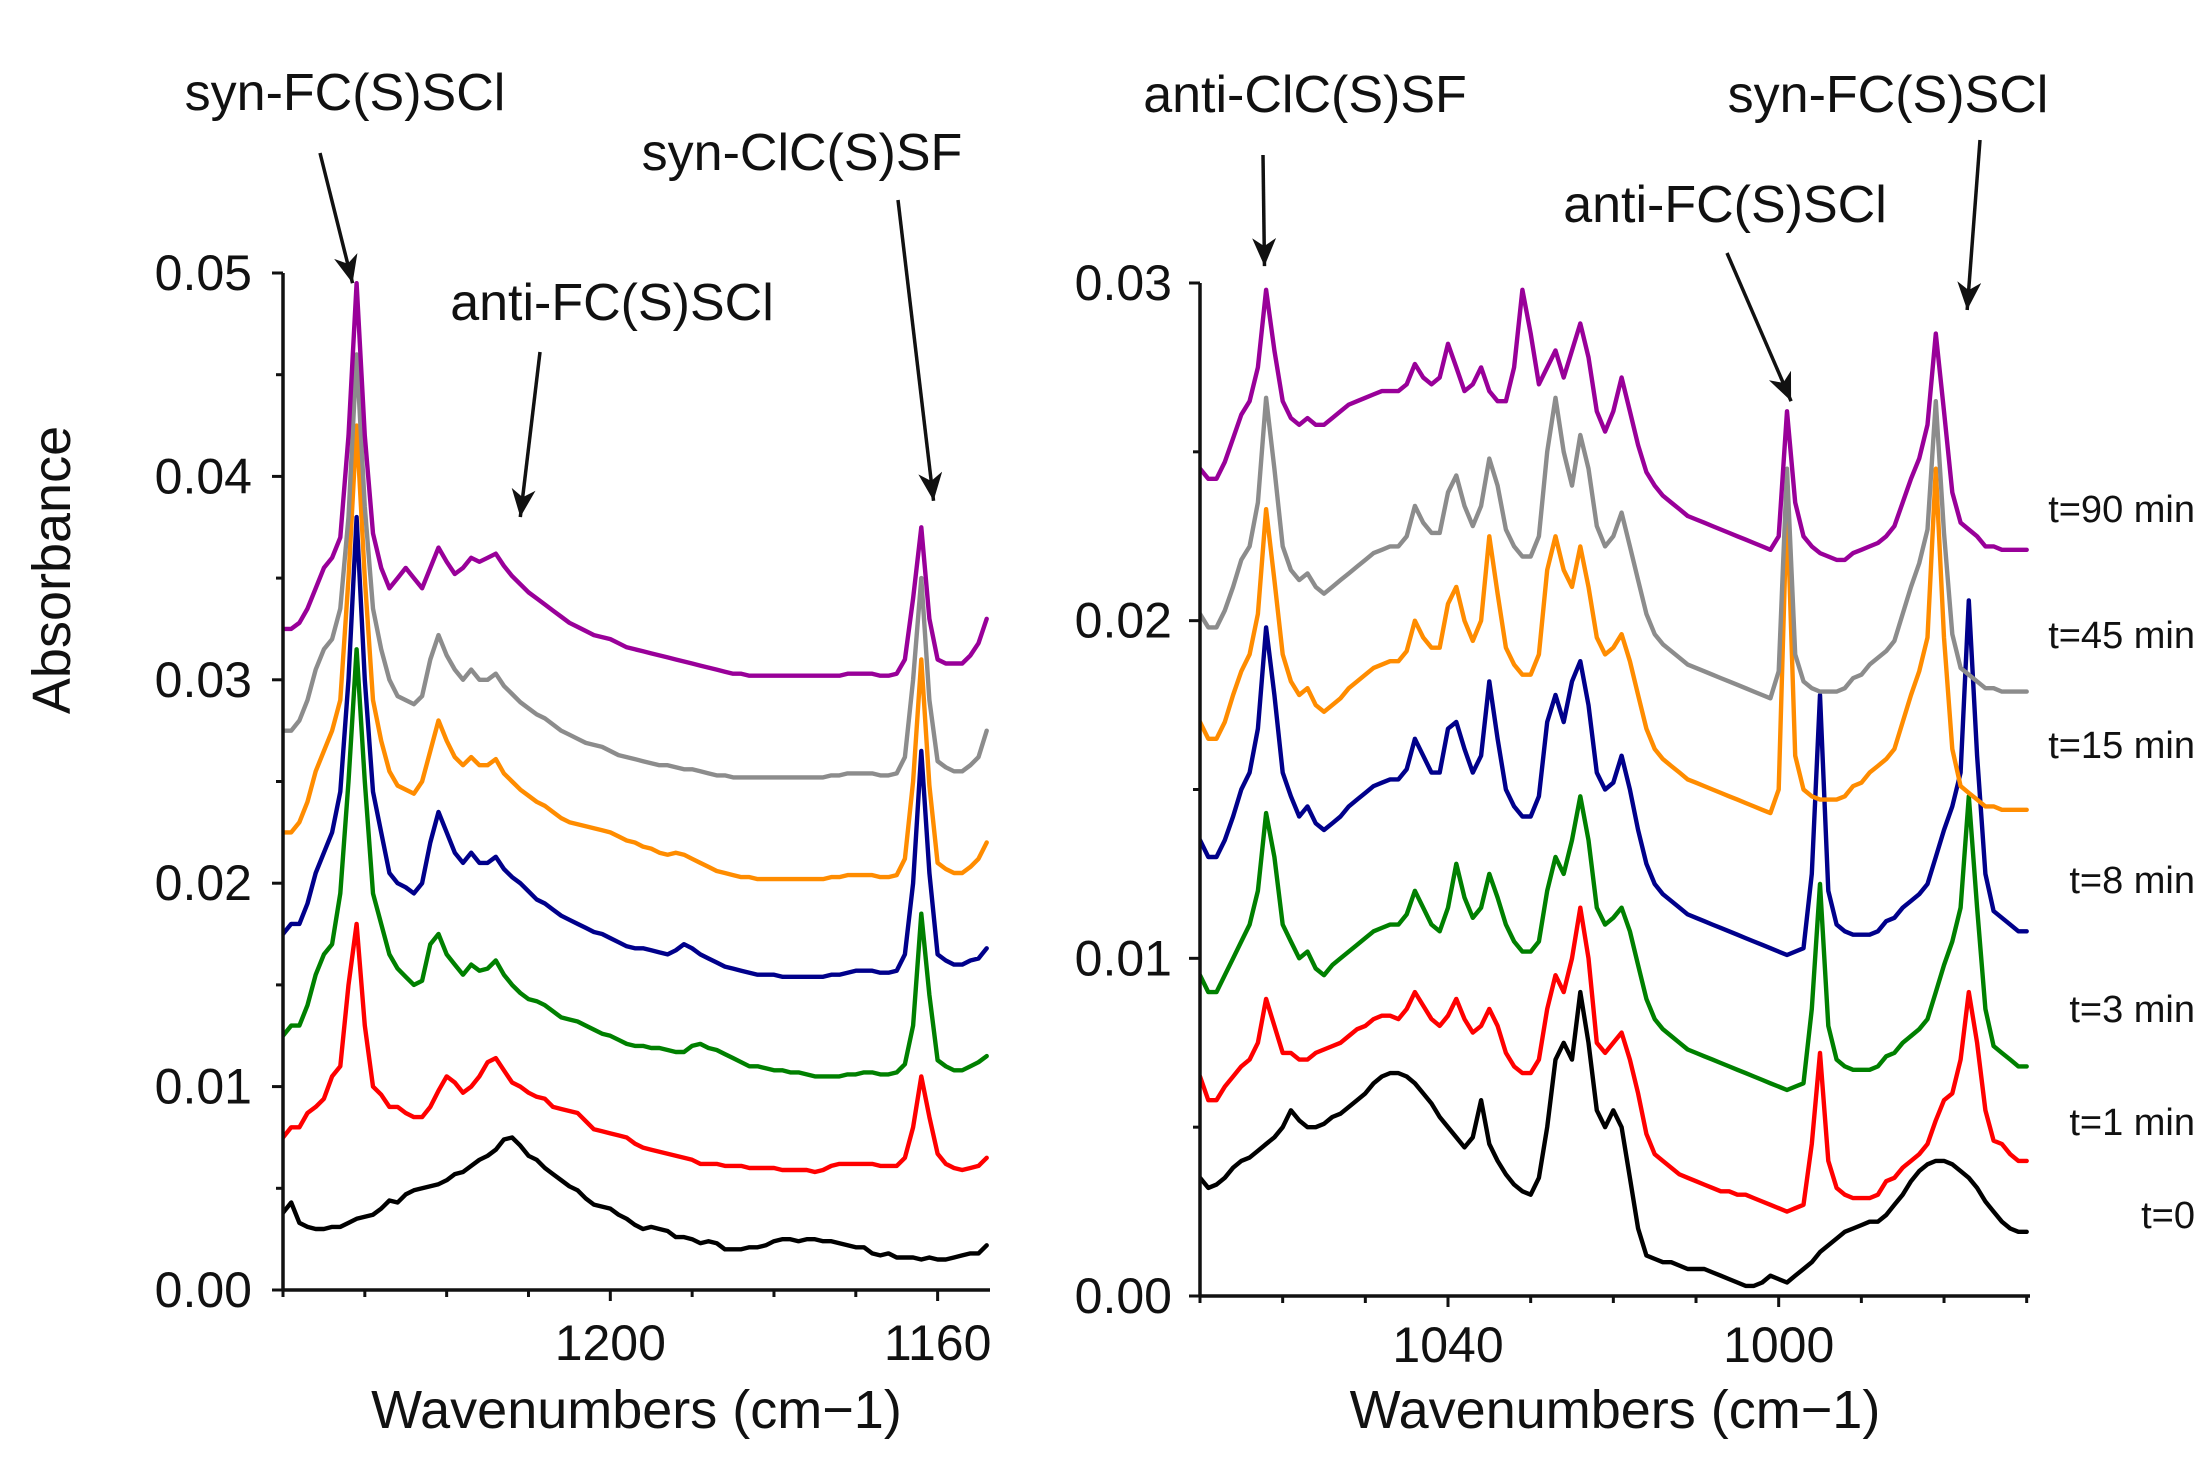 The width and height of the screenshot is (2210, 1468). I want to click on x-tick-label: 1160, so click(938, 1343).